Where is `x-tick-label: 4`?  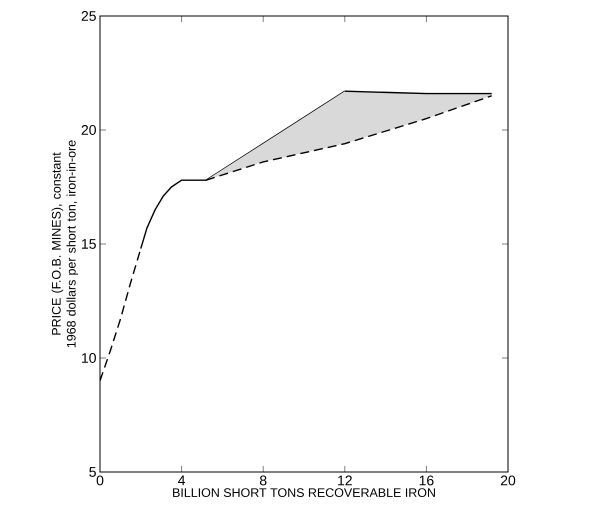 x-tick-label: 4 is located at coordinates (182, 481).